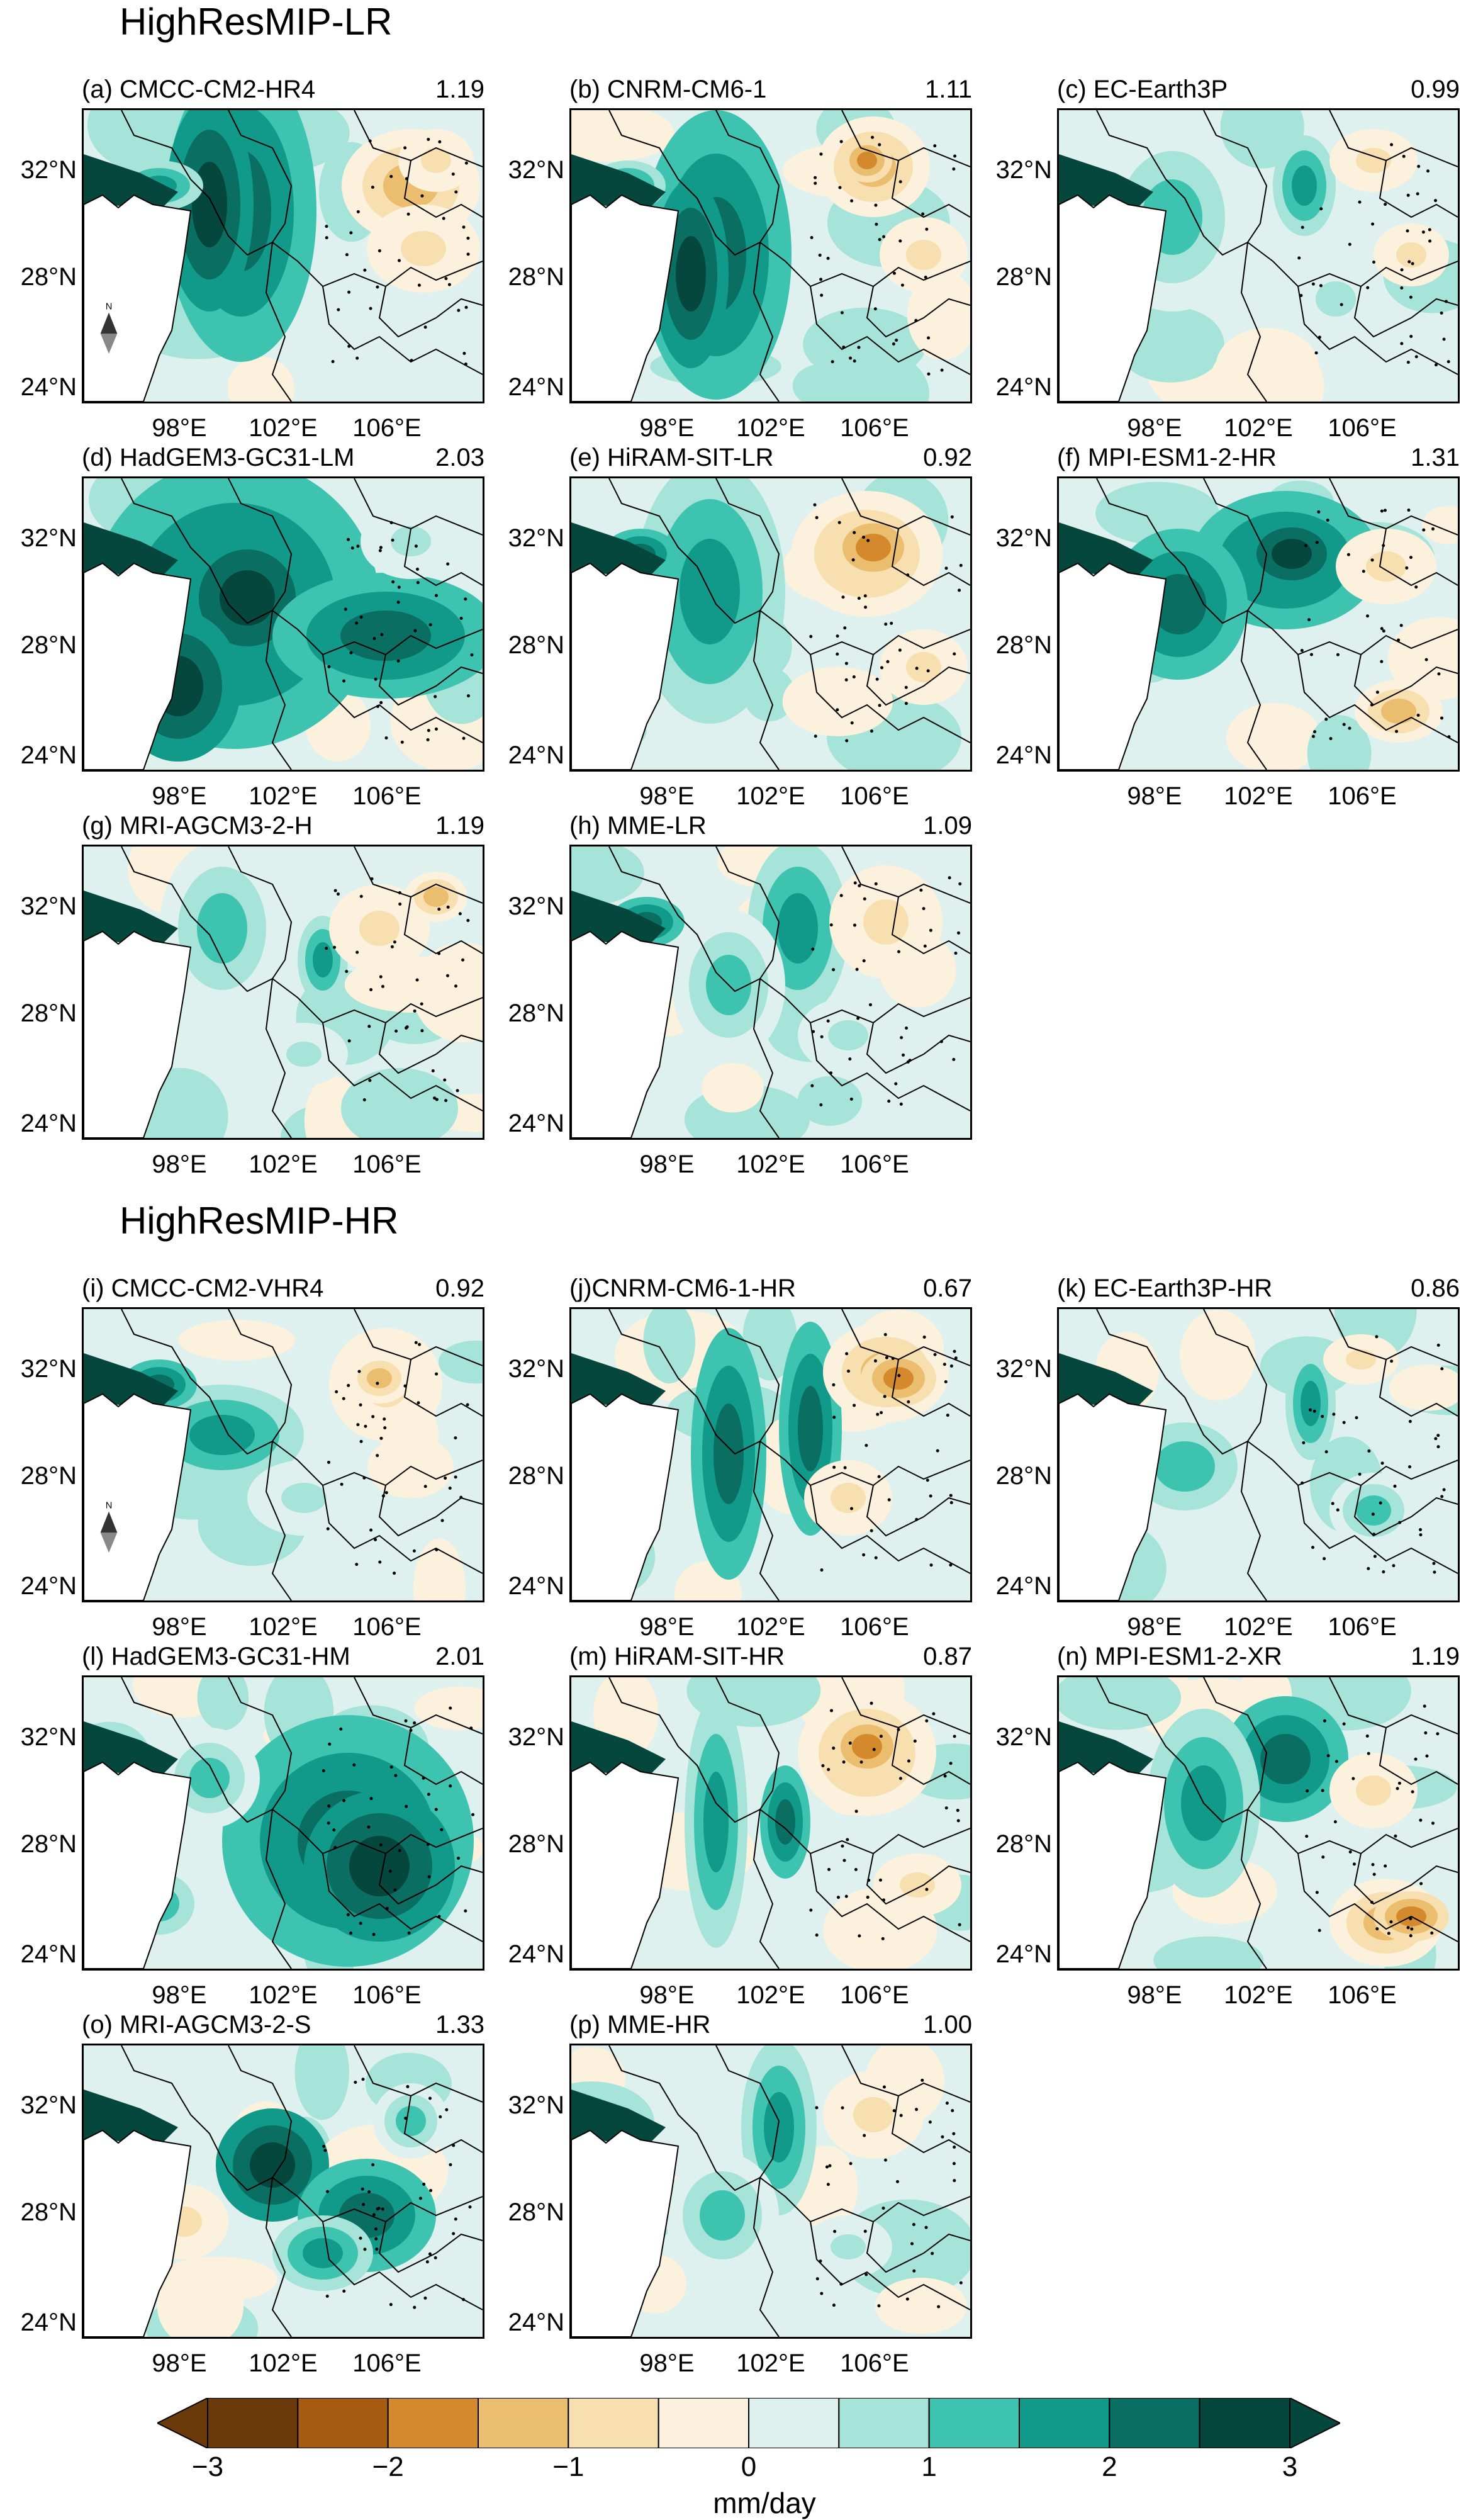 This screenshot has height=2520, width=1466. What do you see at coordinates (253, 2423) in the screenshot?
I see `colorbar-segment` at bounding box center [253, 2423].